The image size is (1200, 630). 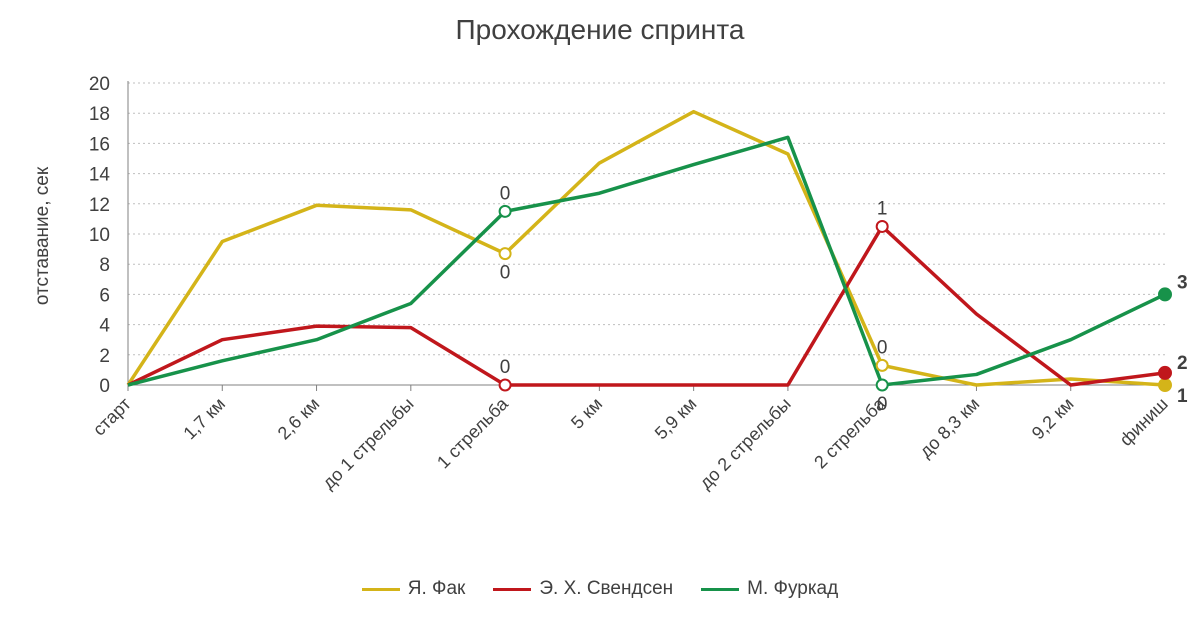 What do you see at coordinates (1144, 422) in the screenshot?
I see `x-tick-label: финиш` at bounding box center [1144, 422].